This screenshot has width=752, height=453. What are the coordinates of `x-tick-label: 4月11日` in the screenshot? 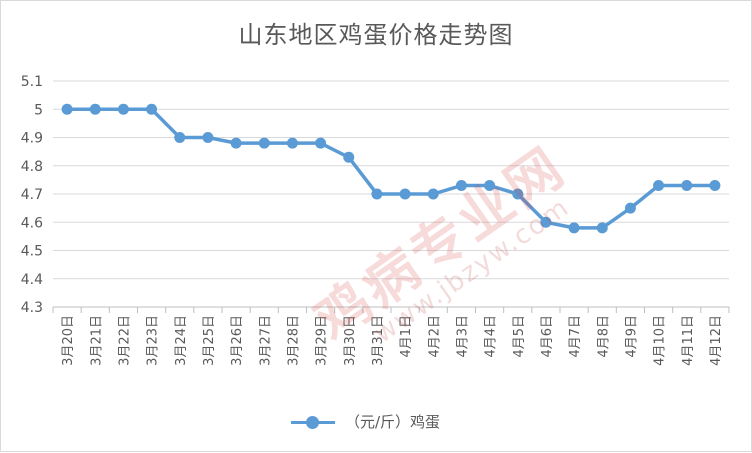 It's located at (688, 340).